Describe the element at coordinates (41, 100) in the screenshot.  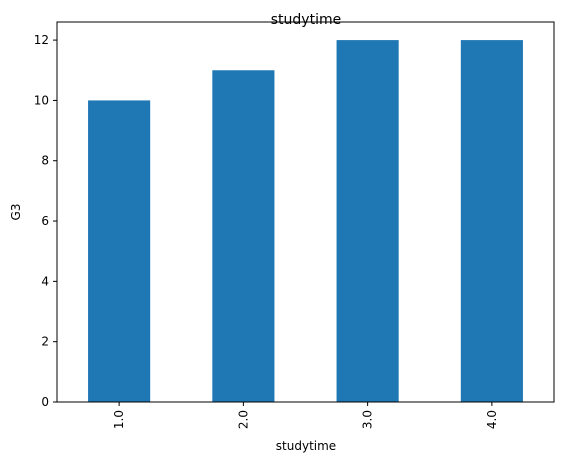
I see `y-tick-label: 10` at that location.